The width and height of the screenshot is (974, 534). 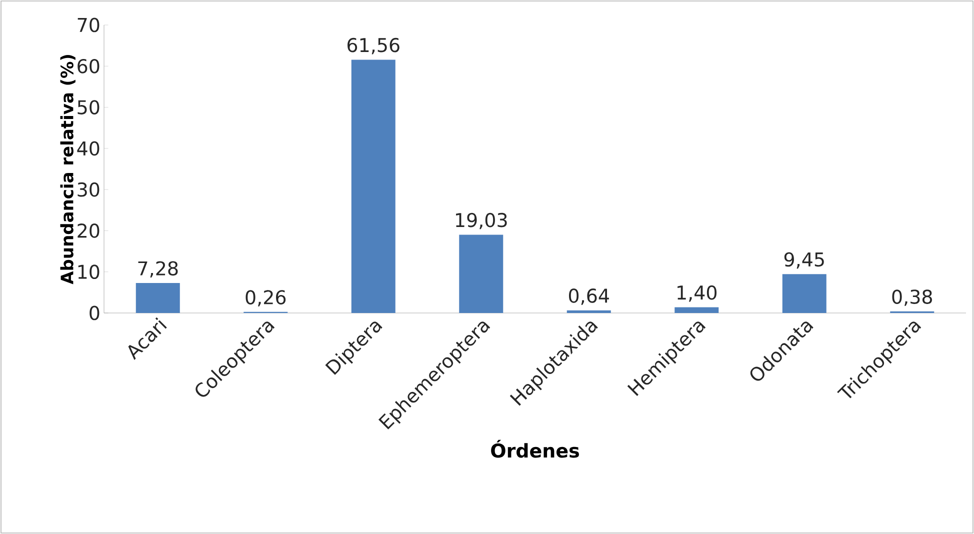 I want to click on y-tick-label: 30, so click(x=89, y=189).